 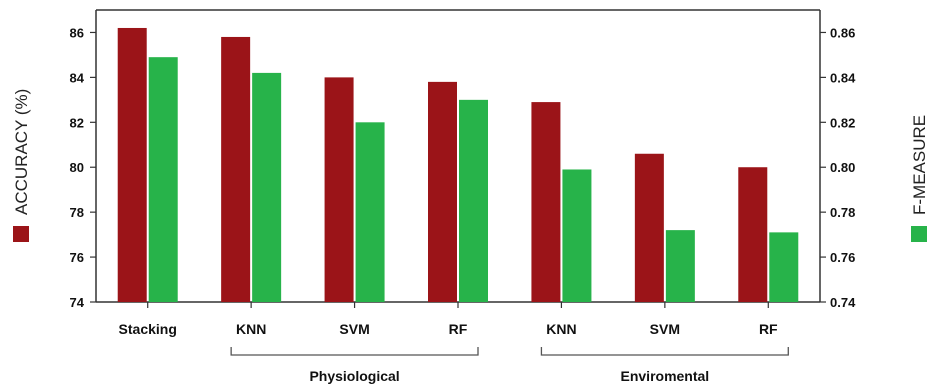 I want to click on left-tick-label: 84, so click(x=77, y=77).